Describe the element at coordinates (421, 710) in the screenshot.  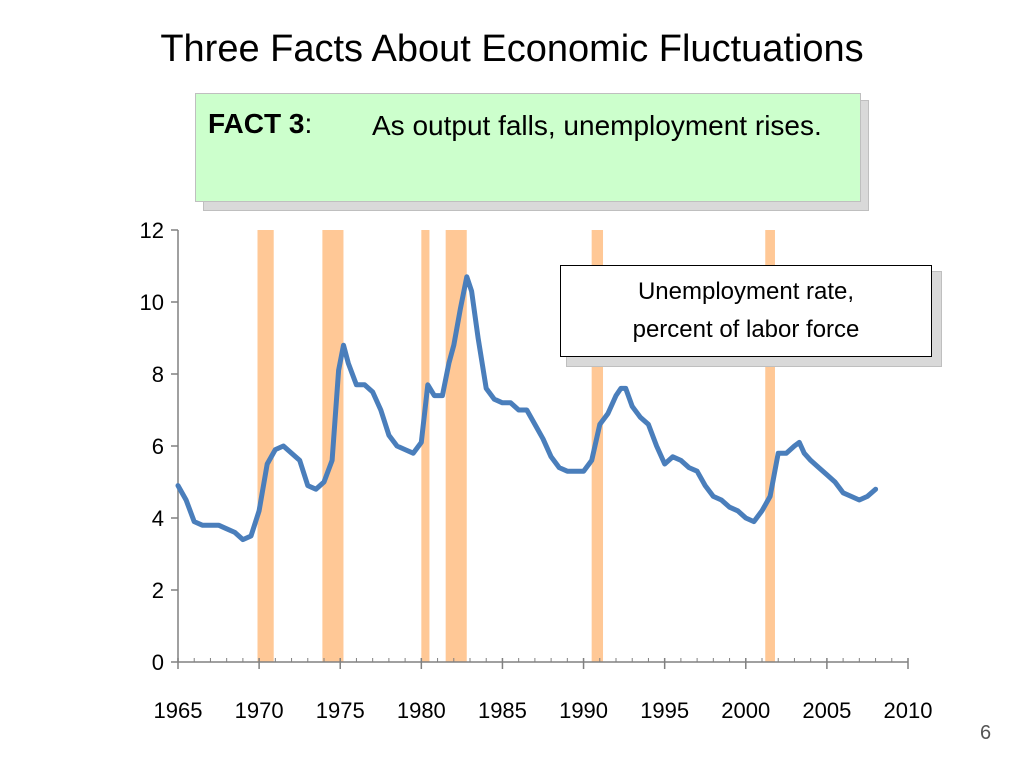
I see `x-tick-label-1980: 1980` at that location.